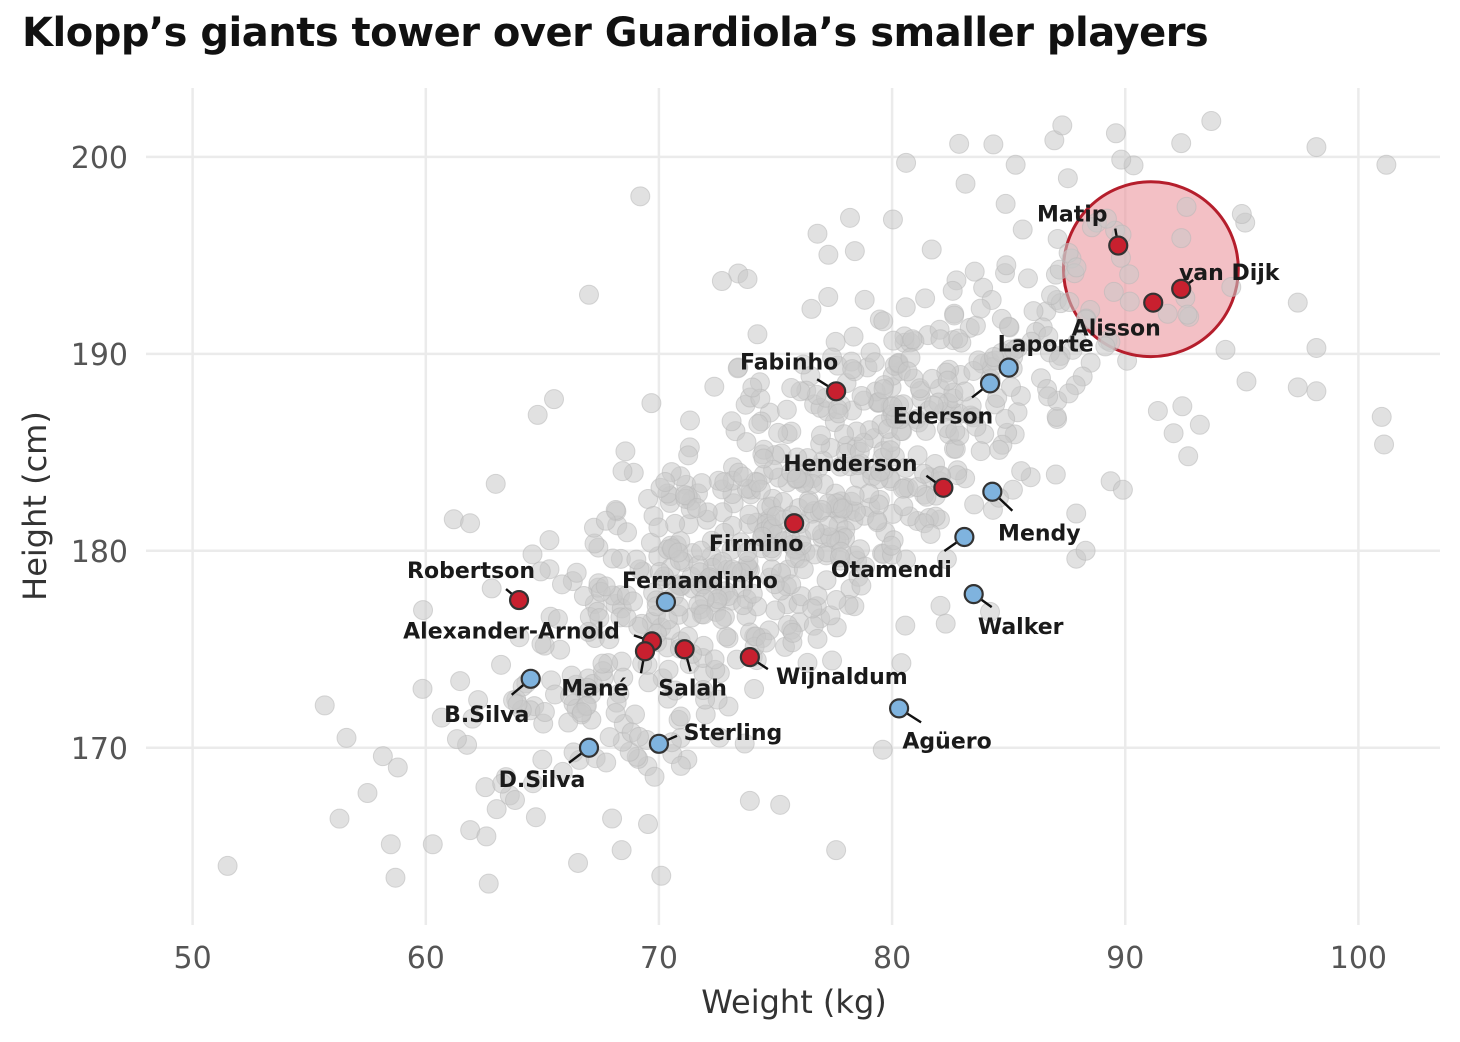 Image resolution: width=1460 pixels, height=1042 pixels. Describe the element at coordinates (1230, 273) in the screenshot. I see `player-label: van Dijk` at that location.